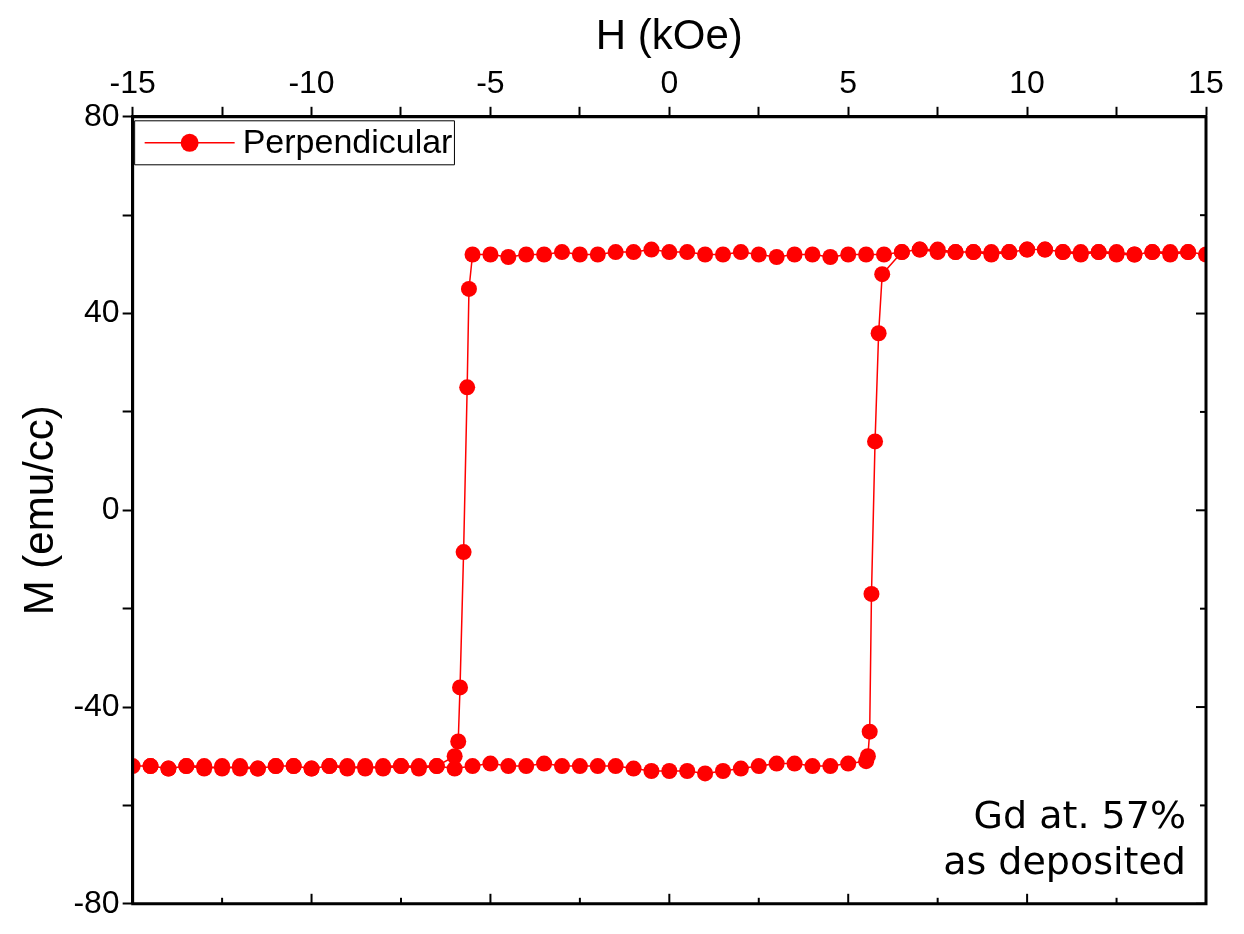  I want to click on x-tick-label: 15, so click(1206, 82).